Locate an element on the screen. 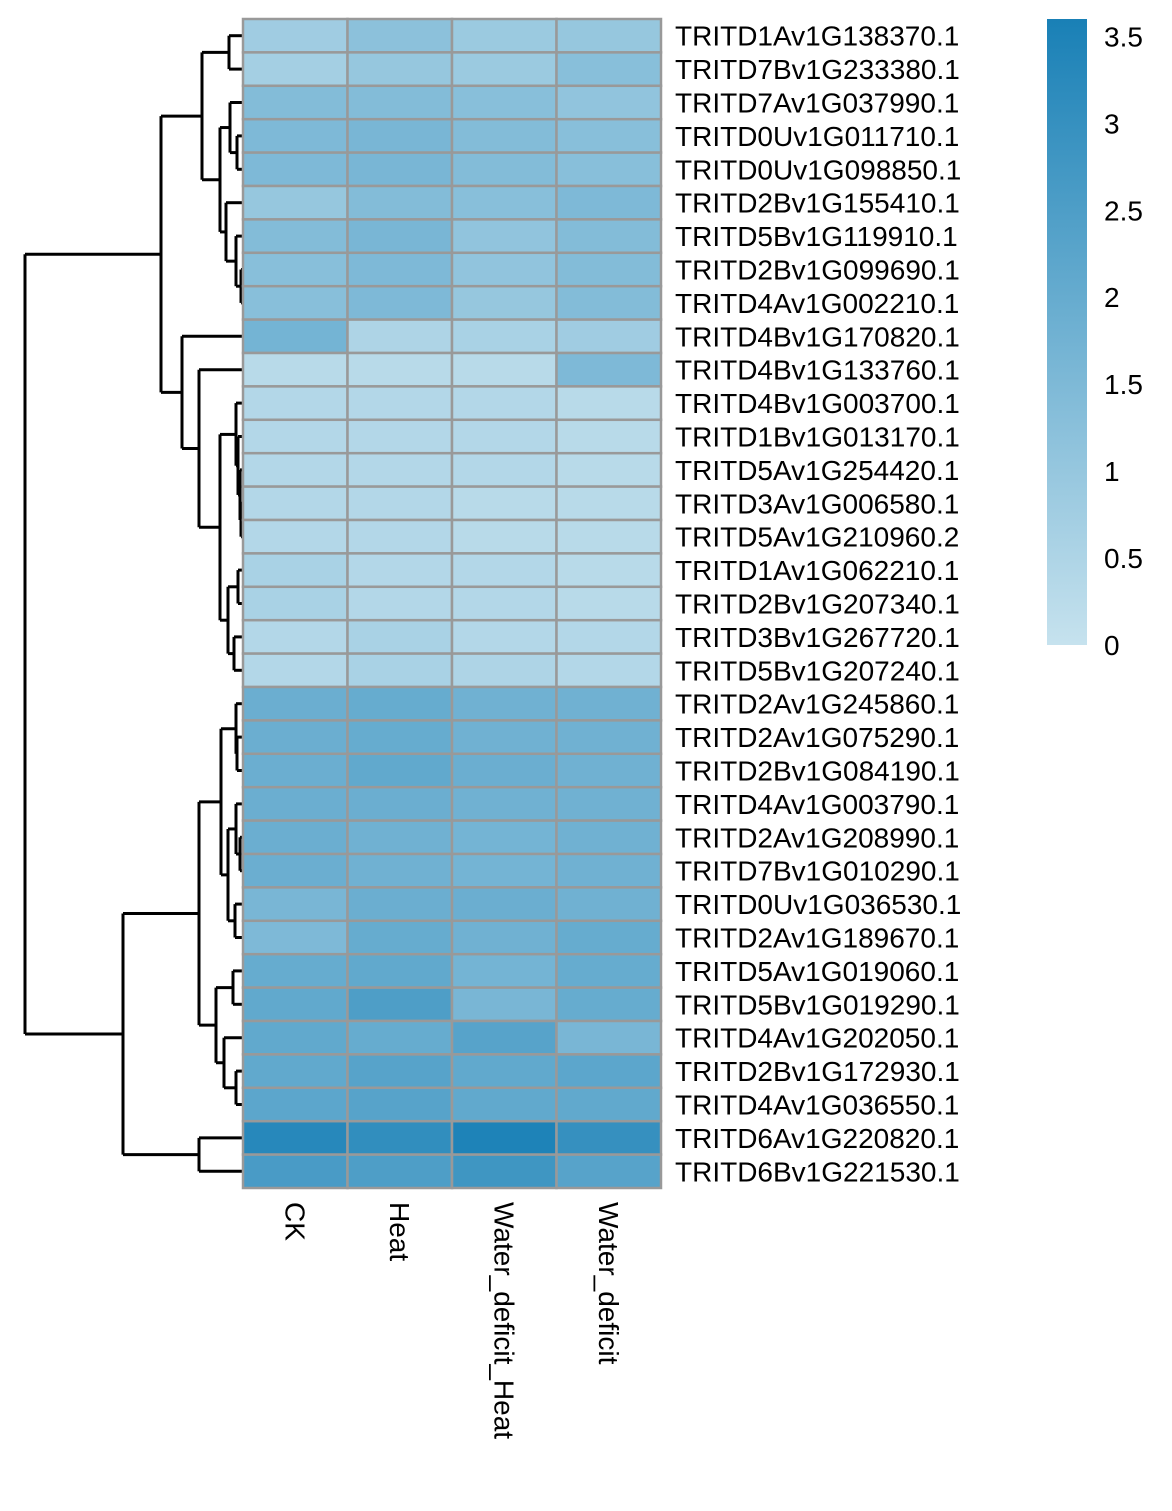 The width and height of the screenshot is (1172, 1511). row-label: TRITD0Uv1G036530.1 is located at coordinates (818, 904).